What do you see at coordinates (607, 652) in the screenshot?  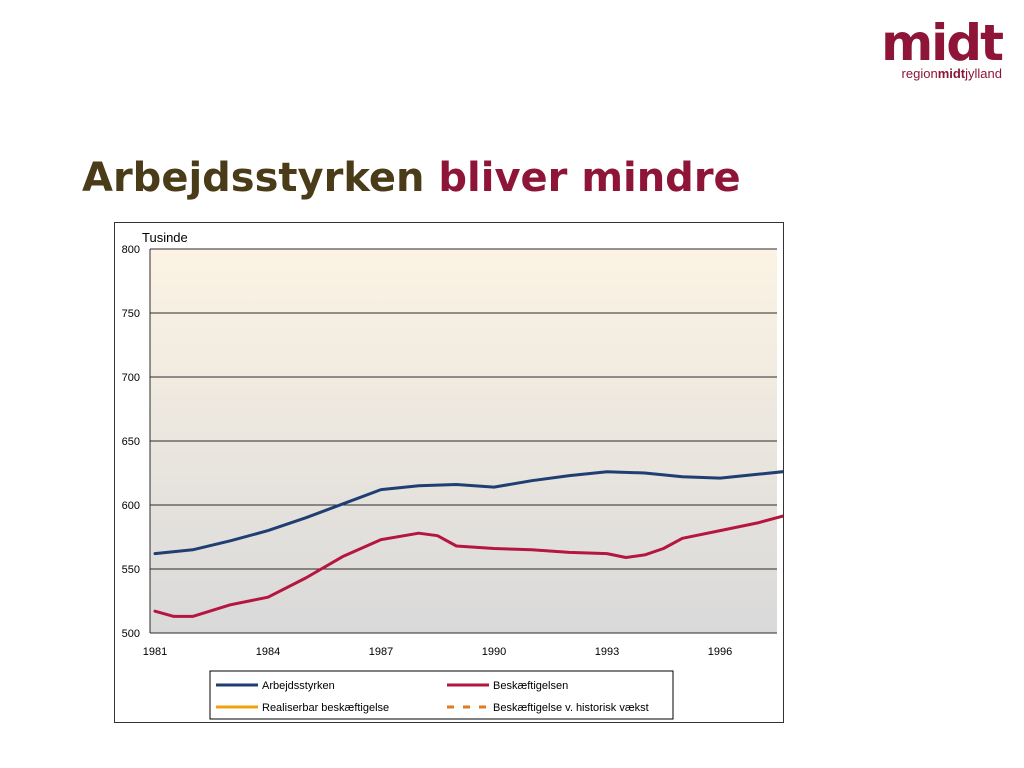 I see `x-tick-label: 1993` at bounding box center [607, 652].